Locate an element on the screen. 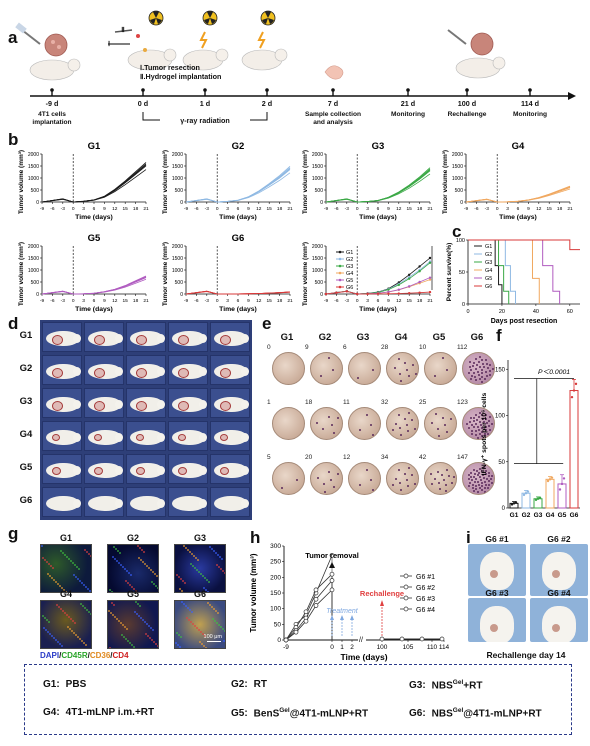 Image resolution: width=590 pixels, height=746 pixels. if-image is located at coordinates (133, 568).